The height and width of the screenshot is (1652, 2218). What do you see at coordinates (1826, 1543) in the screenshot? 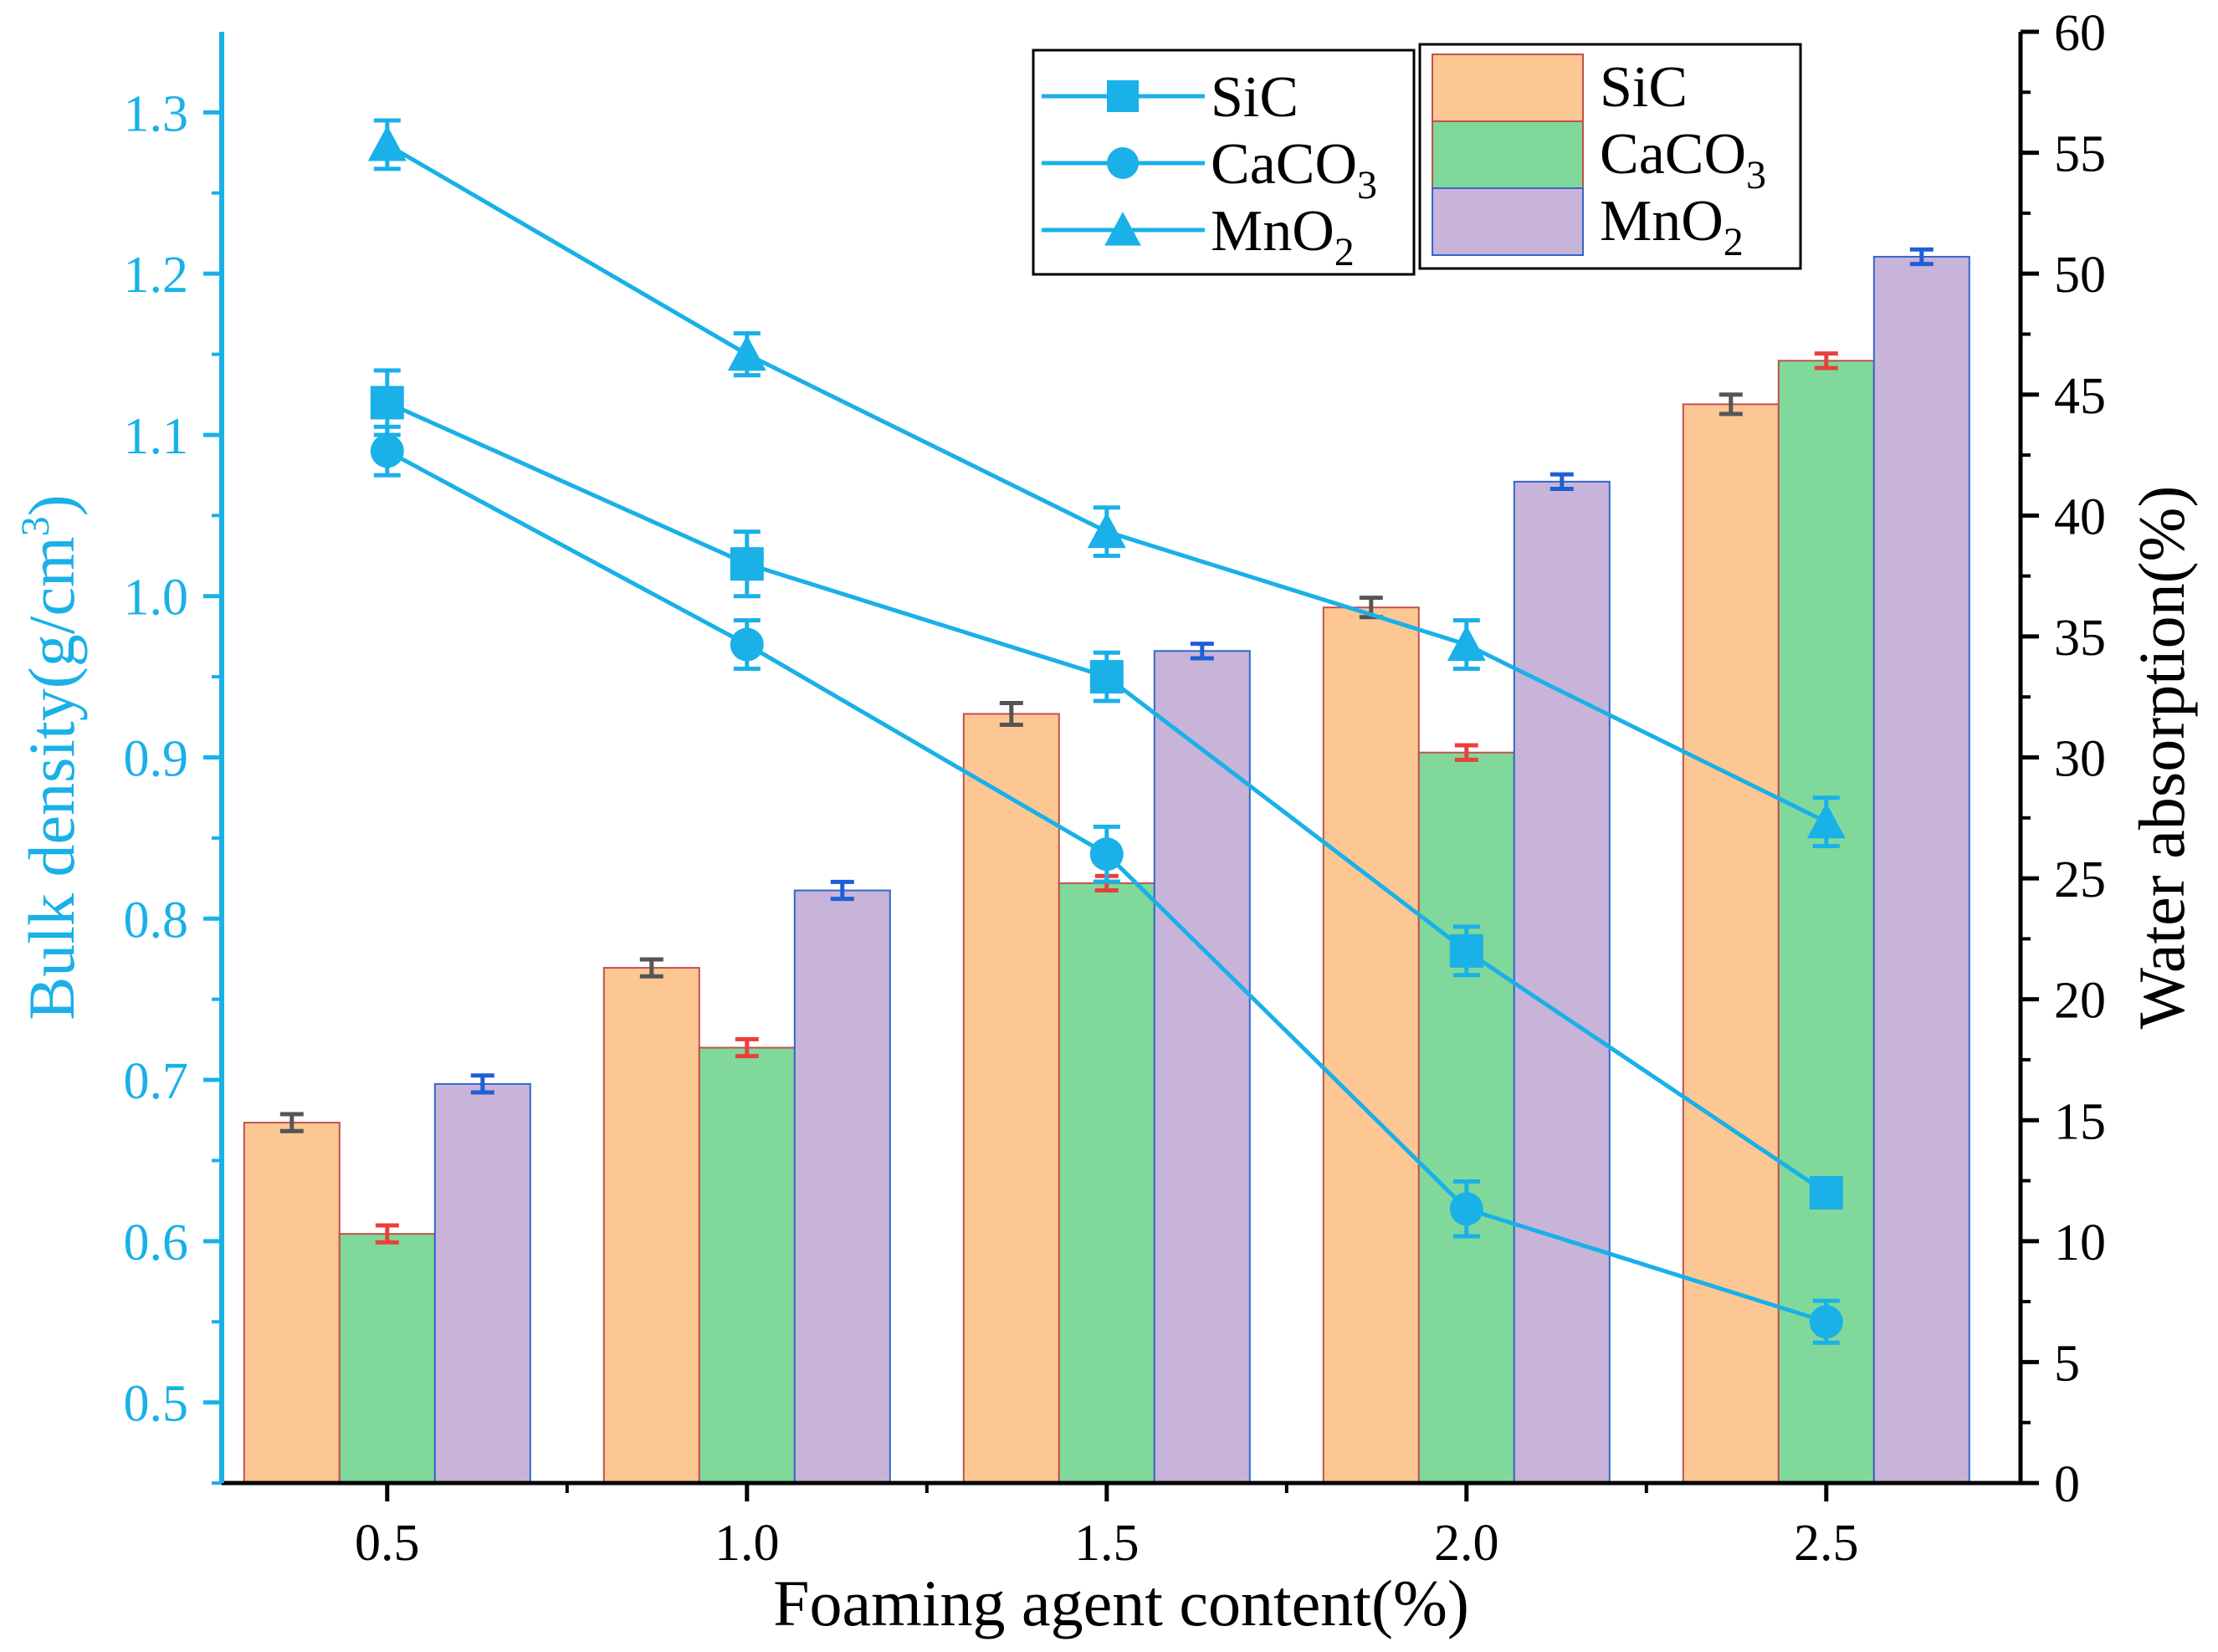
I see `x-tick-label-4: 2.5` at bounding box center [1826, 1543].